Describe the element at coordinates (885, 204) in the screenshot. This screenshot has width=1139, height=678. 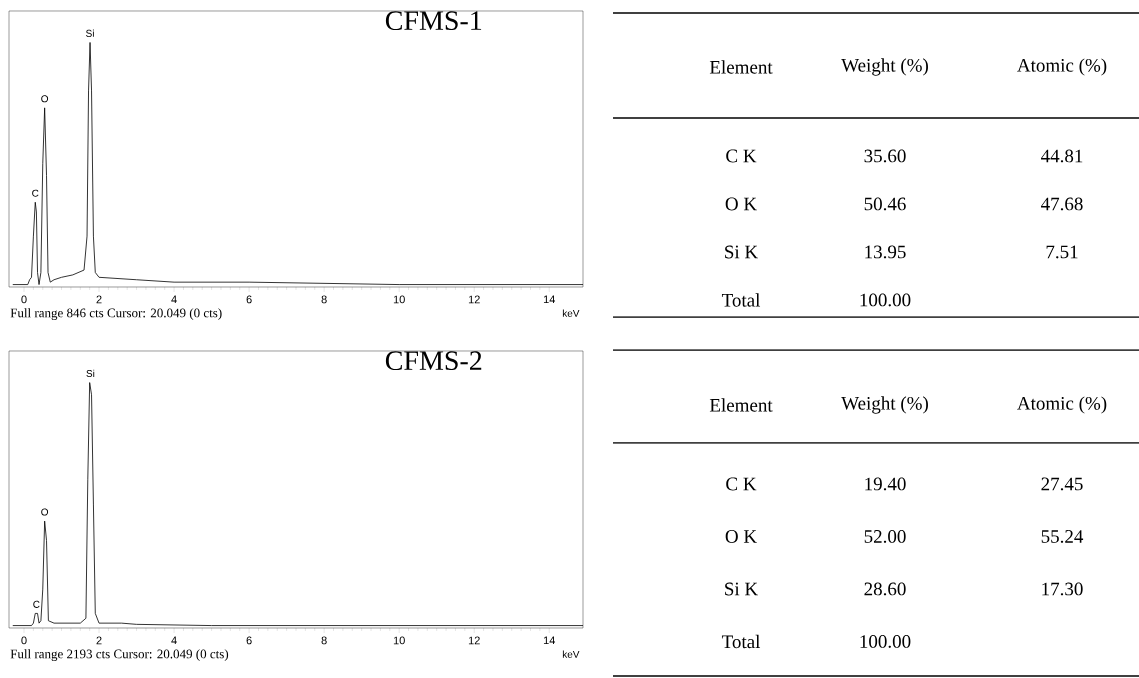
I see `text: 50.46` at that location.